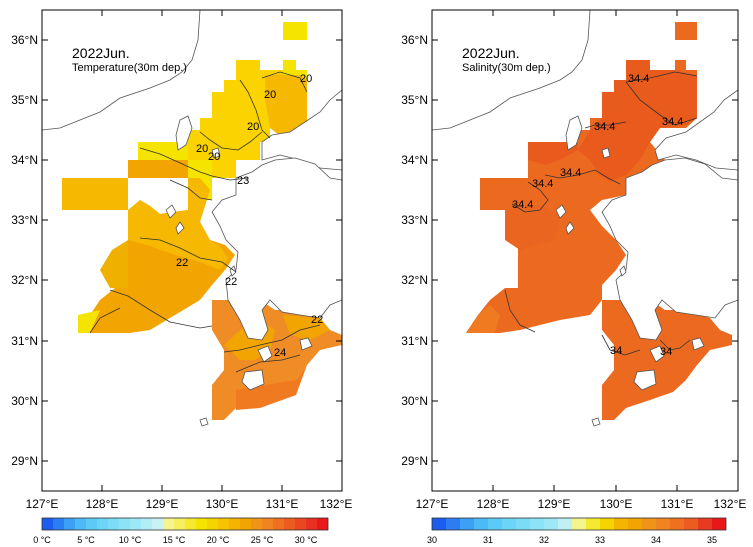  I want to click on colorbar-label: 30 °C, so click(306, 540).